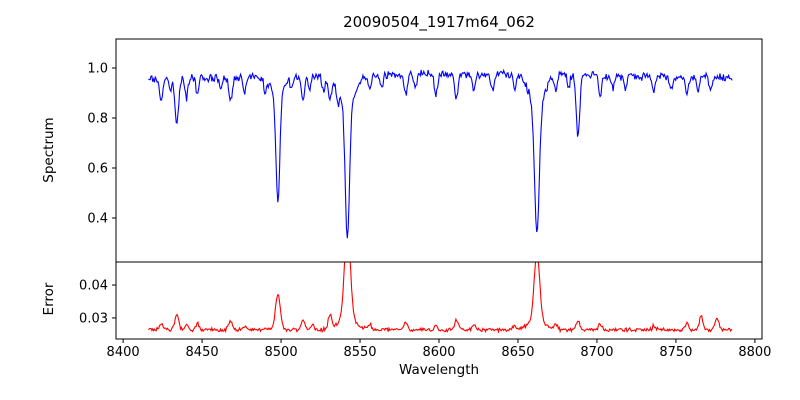  What do you see at coordinates (93, 286) in the screenshot?
I see `y-tick-label: 0.04` at bounding box center [93, 286].